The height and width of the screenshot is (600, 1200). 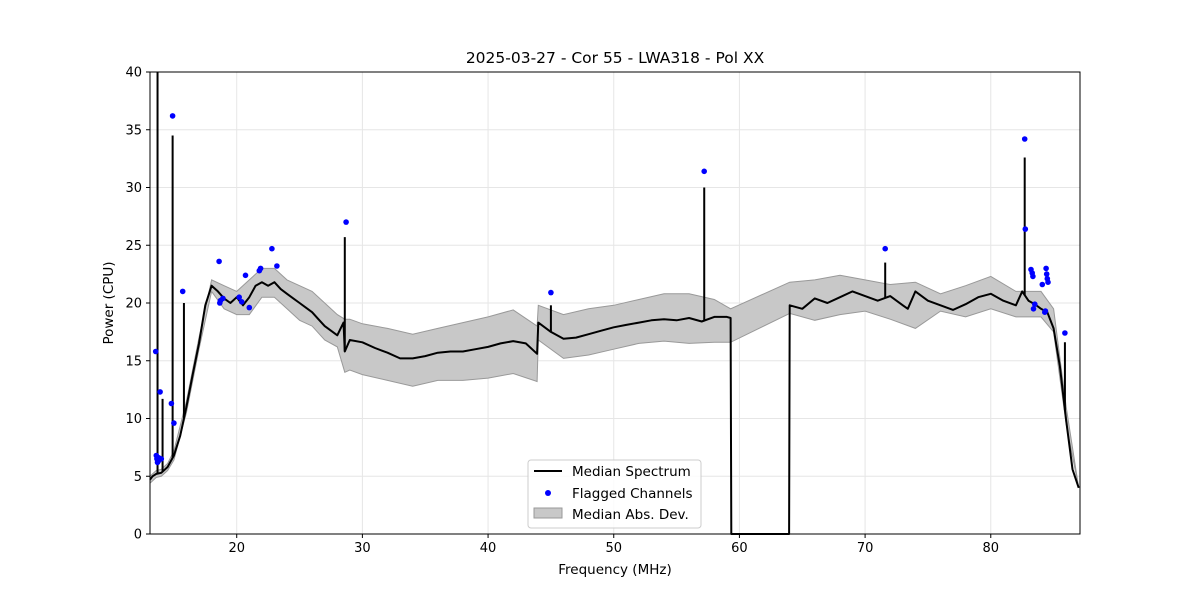 I want to click on y-tick-label: 35, so click(x=133, y=130).